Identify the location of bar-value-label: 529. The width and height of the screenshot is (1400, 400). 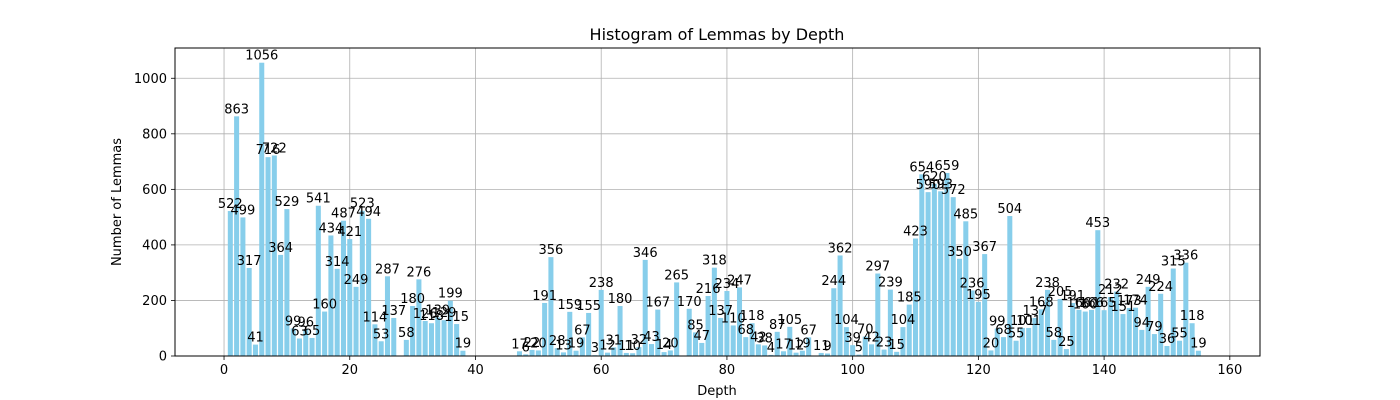
(286, 202).